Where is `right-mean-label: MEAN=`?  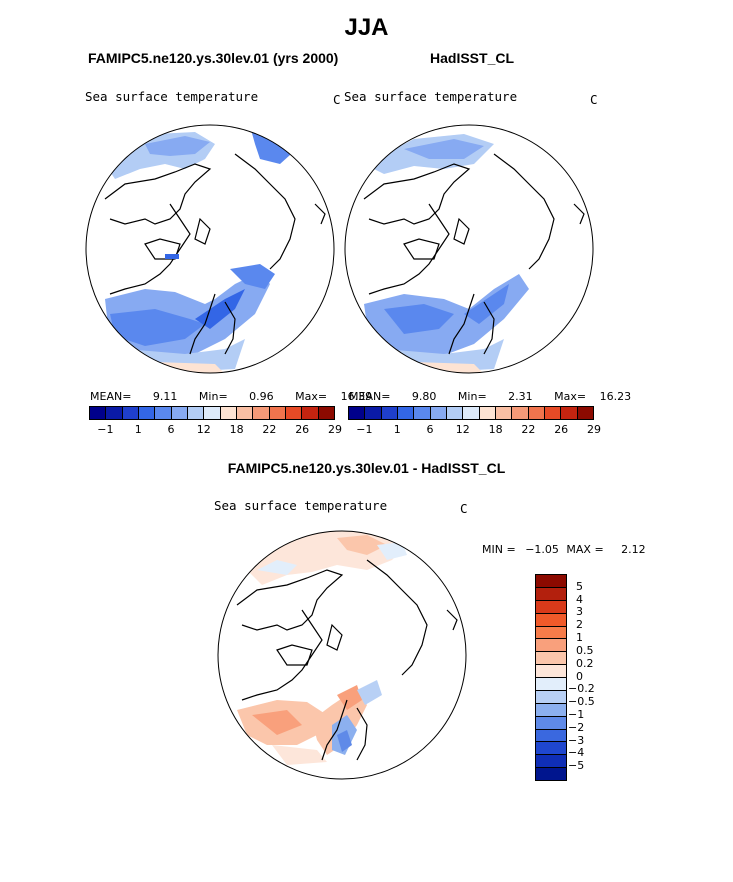 right-mean-label: MEAN= is located at coordinates (370, 396).